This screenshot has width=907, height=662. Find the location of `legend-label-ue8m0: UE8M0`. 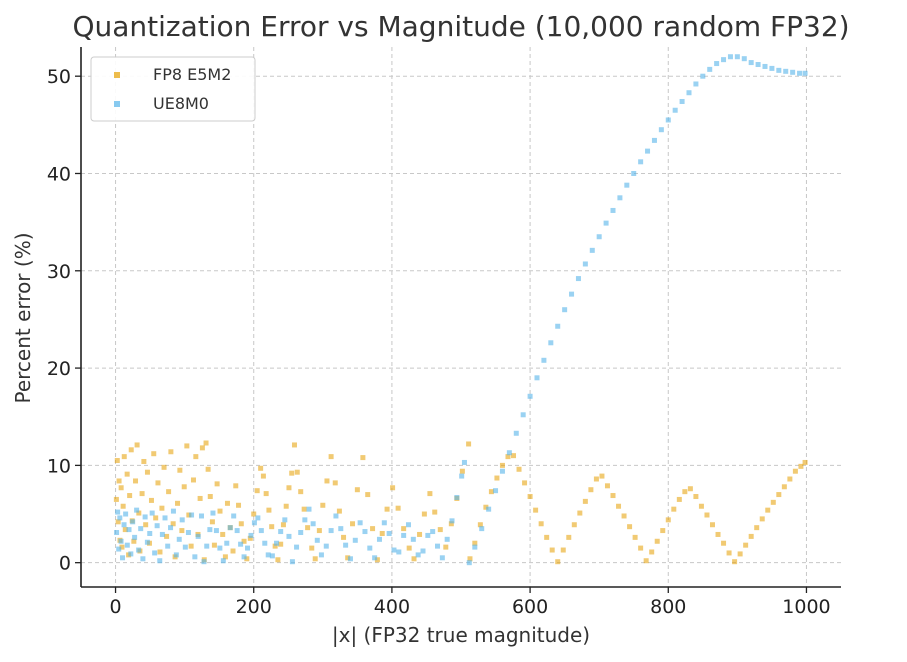

legend-label-ue8m0: UE8M0 is located at coordinates (181, 103).